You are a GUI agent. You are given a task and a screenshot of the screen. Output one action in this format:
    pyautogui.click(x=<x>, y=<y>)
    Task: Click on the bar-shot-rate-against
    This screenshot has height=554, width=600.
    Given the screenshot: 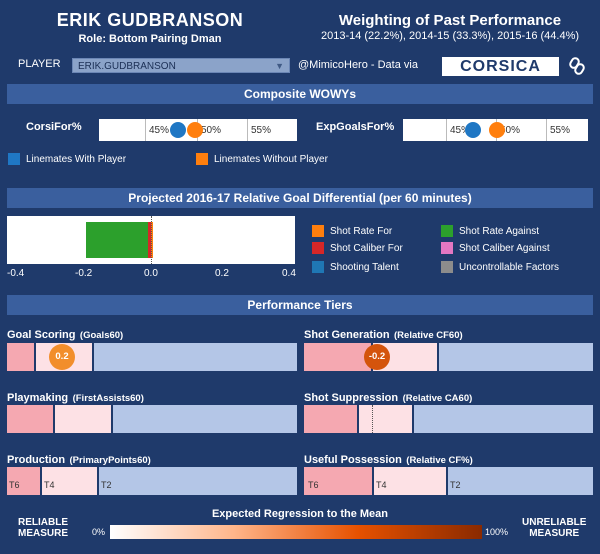 What is the action you would take?
    pyautogui.click(x=117, y=240)
    